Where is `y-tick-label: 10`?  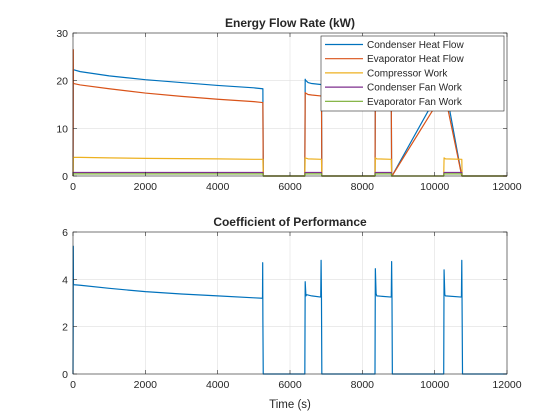
y-tick-label: 10 is located at coordinates (62, 129).